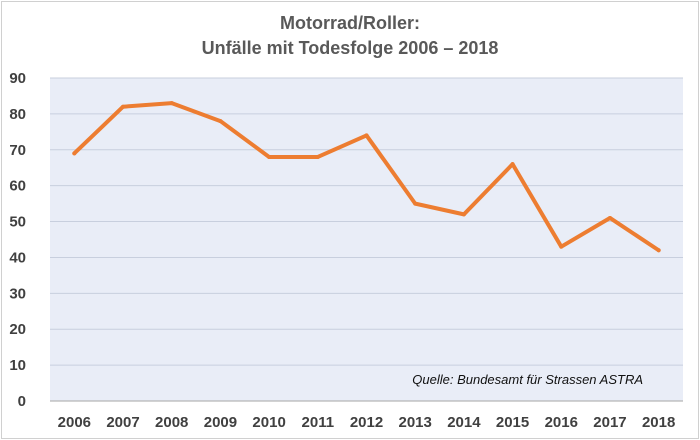  I want to click on y-axis: 0 10 20 30 40 50 60 70 80 90, so click(17, 240).